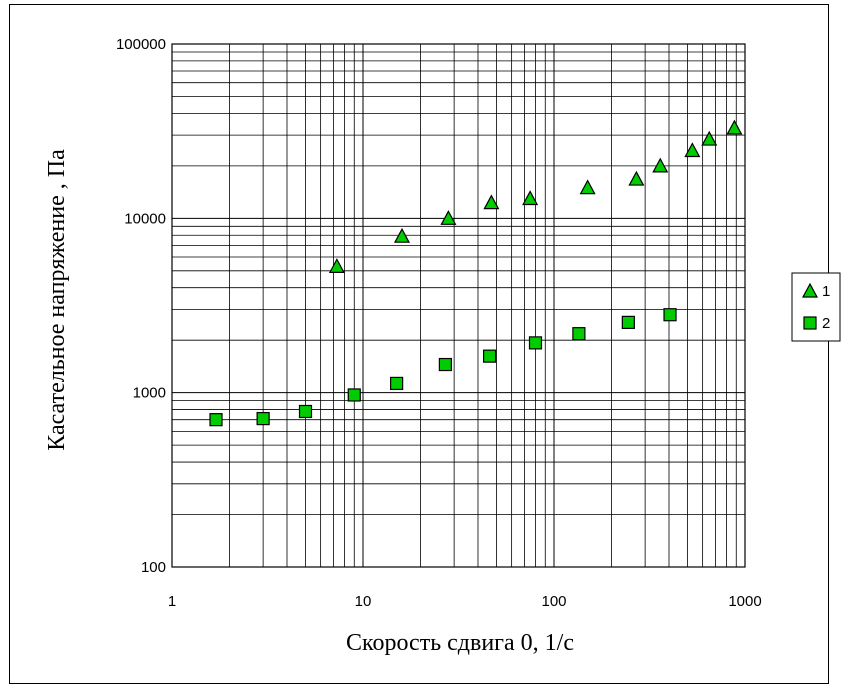 The width and height of the screenshot is (841, 690). What do you see at coordinates (826, 291) in the screenshot?
I see `legend-label-1: 1` at bounding box center [826, 291].